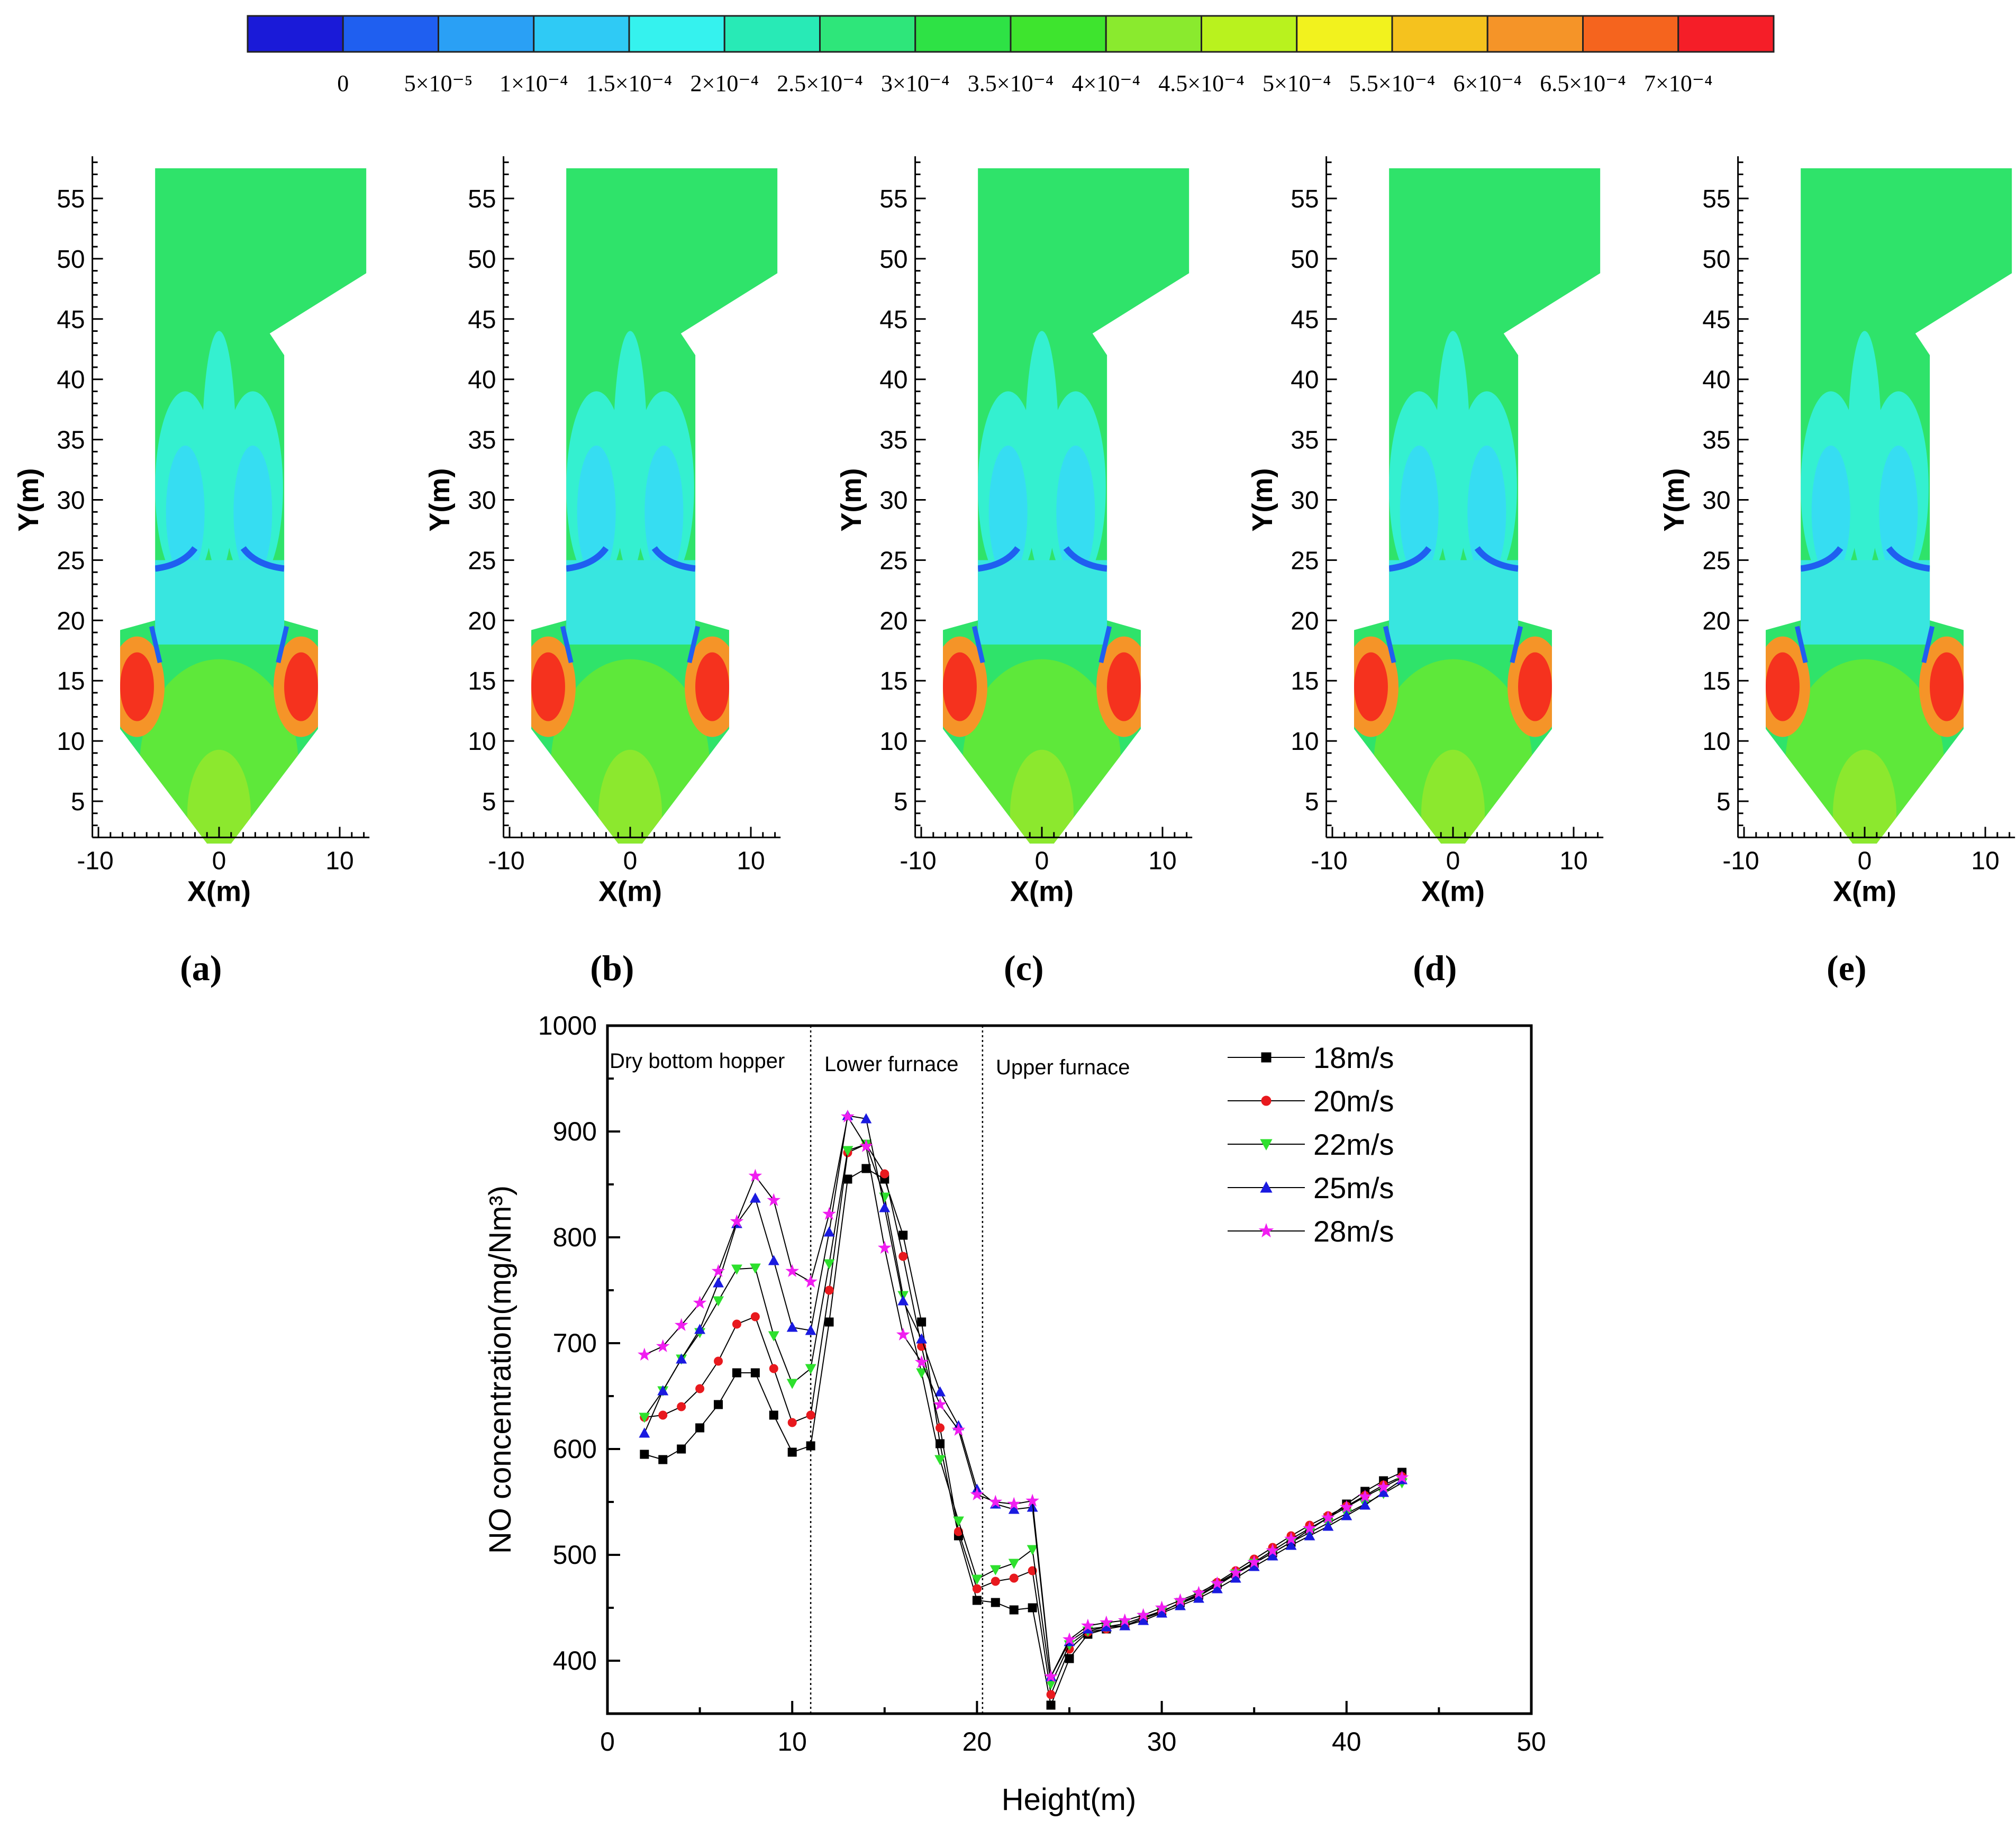 Image resolution: width=2016 pixels, height=1829 pixels. I want to click on panel-letter: (d), so click(1435, 968).